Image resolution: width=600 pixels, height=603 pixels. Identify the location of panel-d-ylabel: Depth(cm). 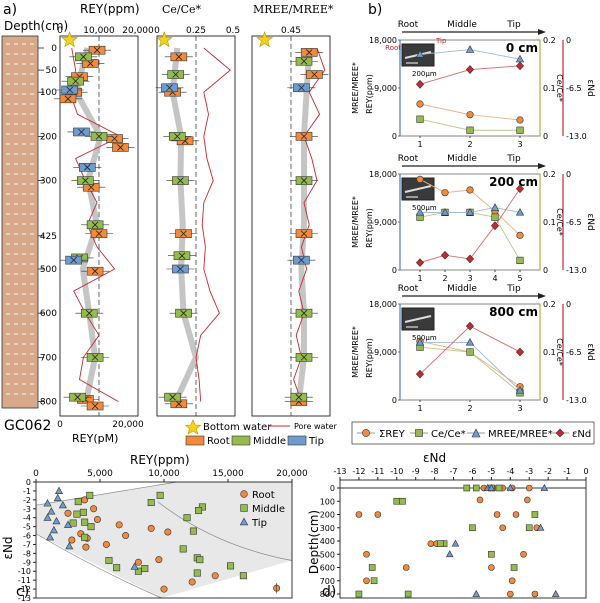
(314, 542).